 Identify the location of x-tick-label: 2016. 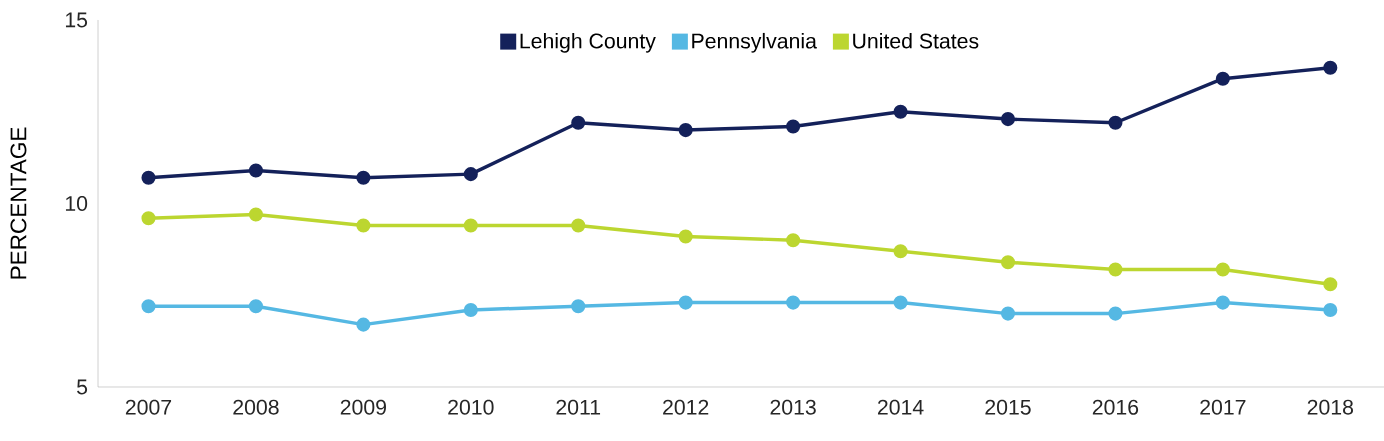
(1115, 407).